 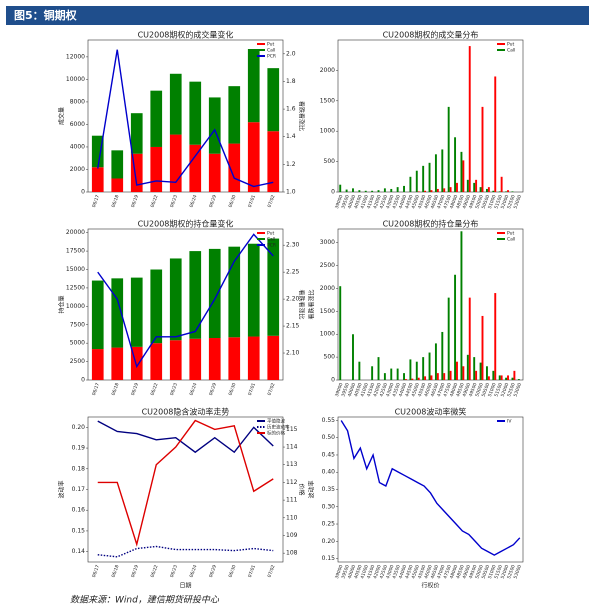 What do you see at coordinates (327, 131) in the screenshot?
I see `y-tick-label: 1000` at bounding box center [327, 131].